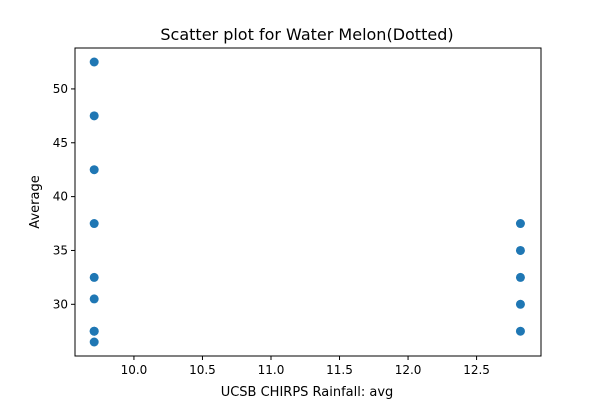 Image resolution: width=600 pixels, height=400 pixels. I want to click on x-tick-label: 12.0, so click(408, 370).